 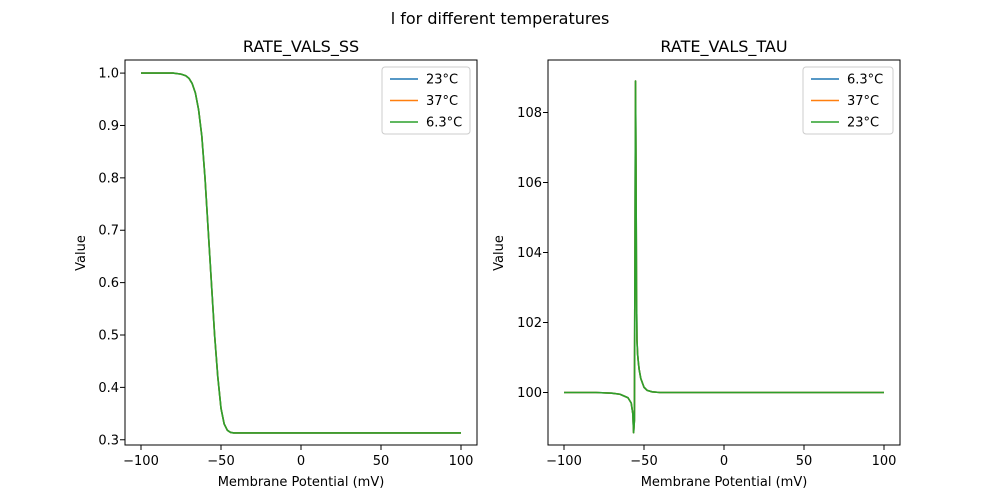 I want to click on legend: 6.3°C 37°C 23°C, so click(x=848, y=100).